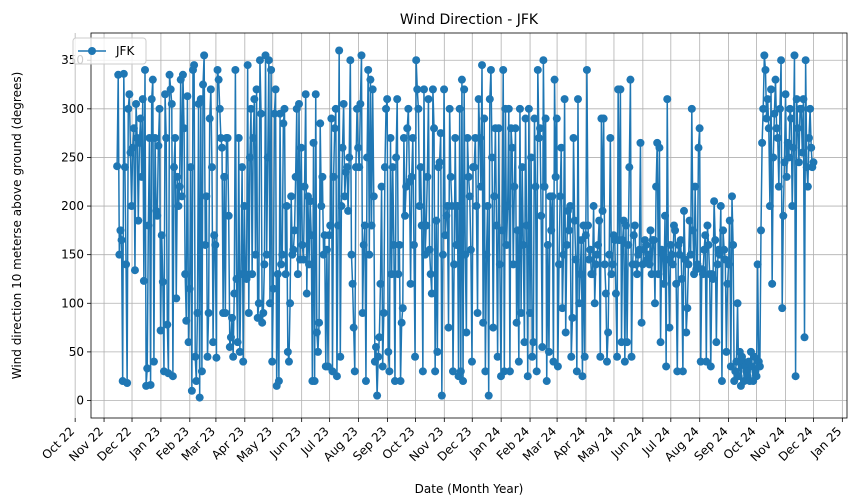 The height and width of the screenshot is (502, 865). I want to click on legend-label: JFK, so click(125, 51).